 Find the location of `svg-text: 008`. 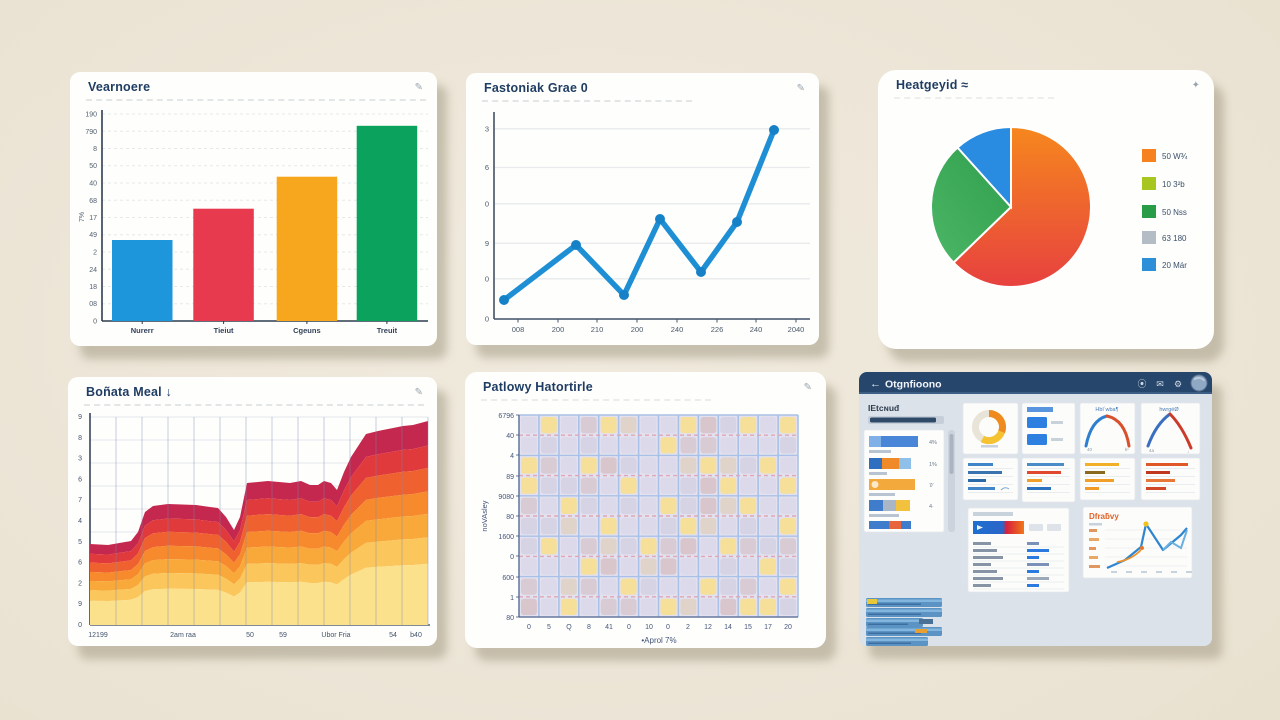

svg-text: 008 is located at coordinates (518, 329).